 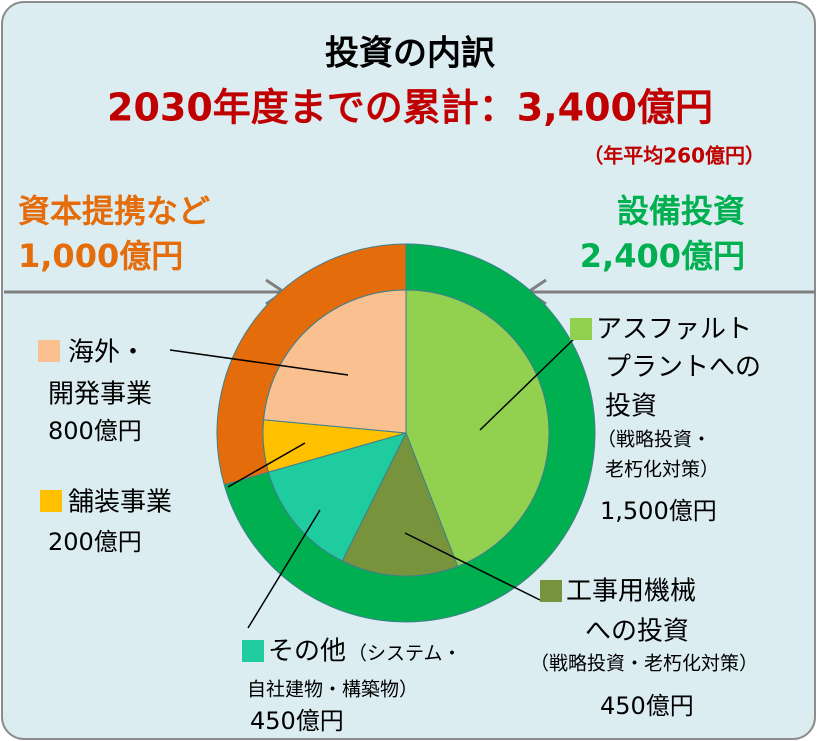 I want to click on chart-title: 投資の内訳, so click(x=410, y=54).